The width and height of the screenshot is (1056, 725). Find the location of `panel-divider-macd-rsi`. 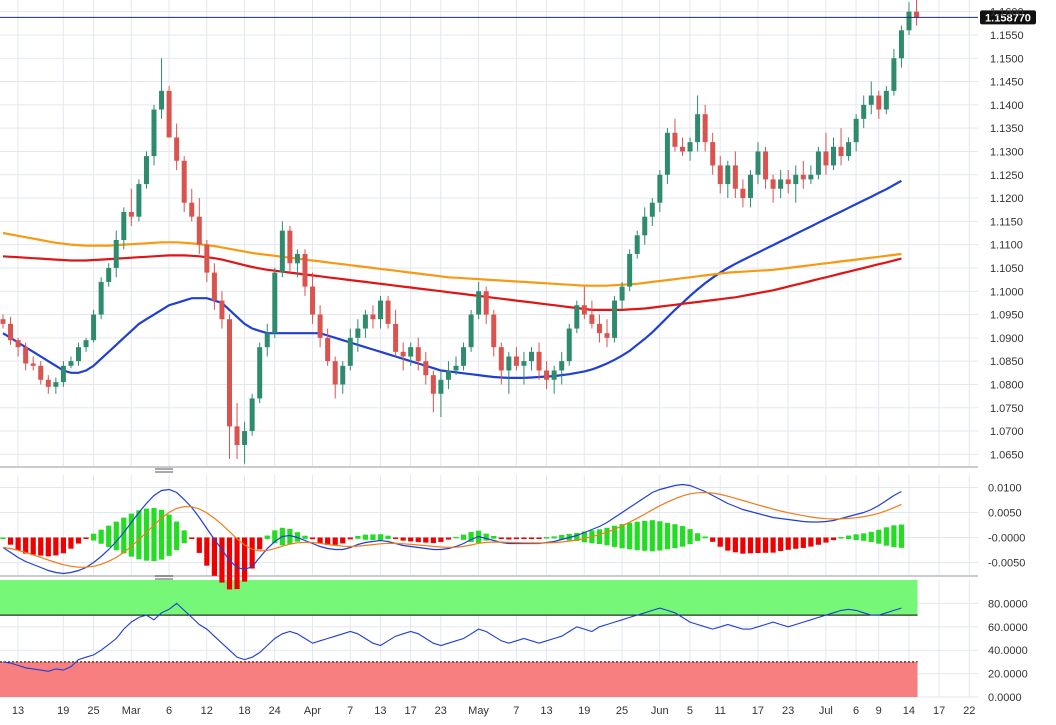

panel-divider-macd-rsi is located at coordinates (489, 576).